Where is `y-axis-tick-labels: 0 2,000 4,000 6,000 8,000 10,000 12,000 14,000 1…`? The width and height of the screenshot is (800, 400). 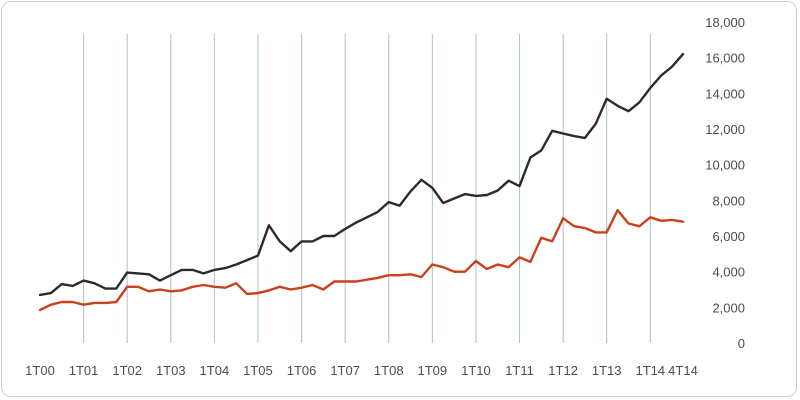 y-axis-tick-labels: 0 2,000 4,000 6,000 8,000 10,000 12,000 14,000 1… is located at coordinates (725, 183).